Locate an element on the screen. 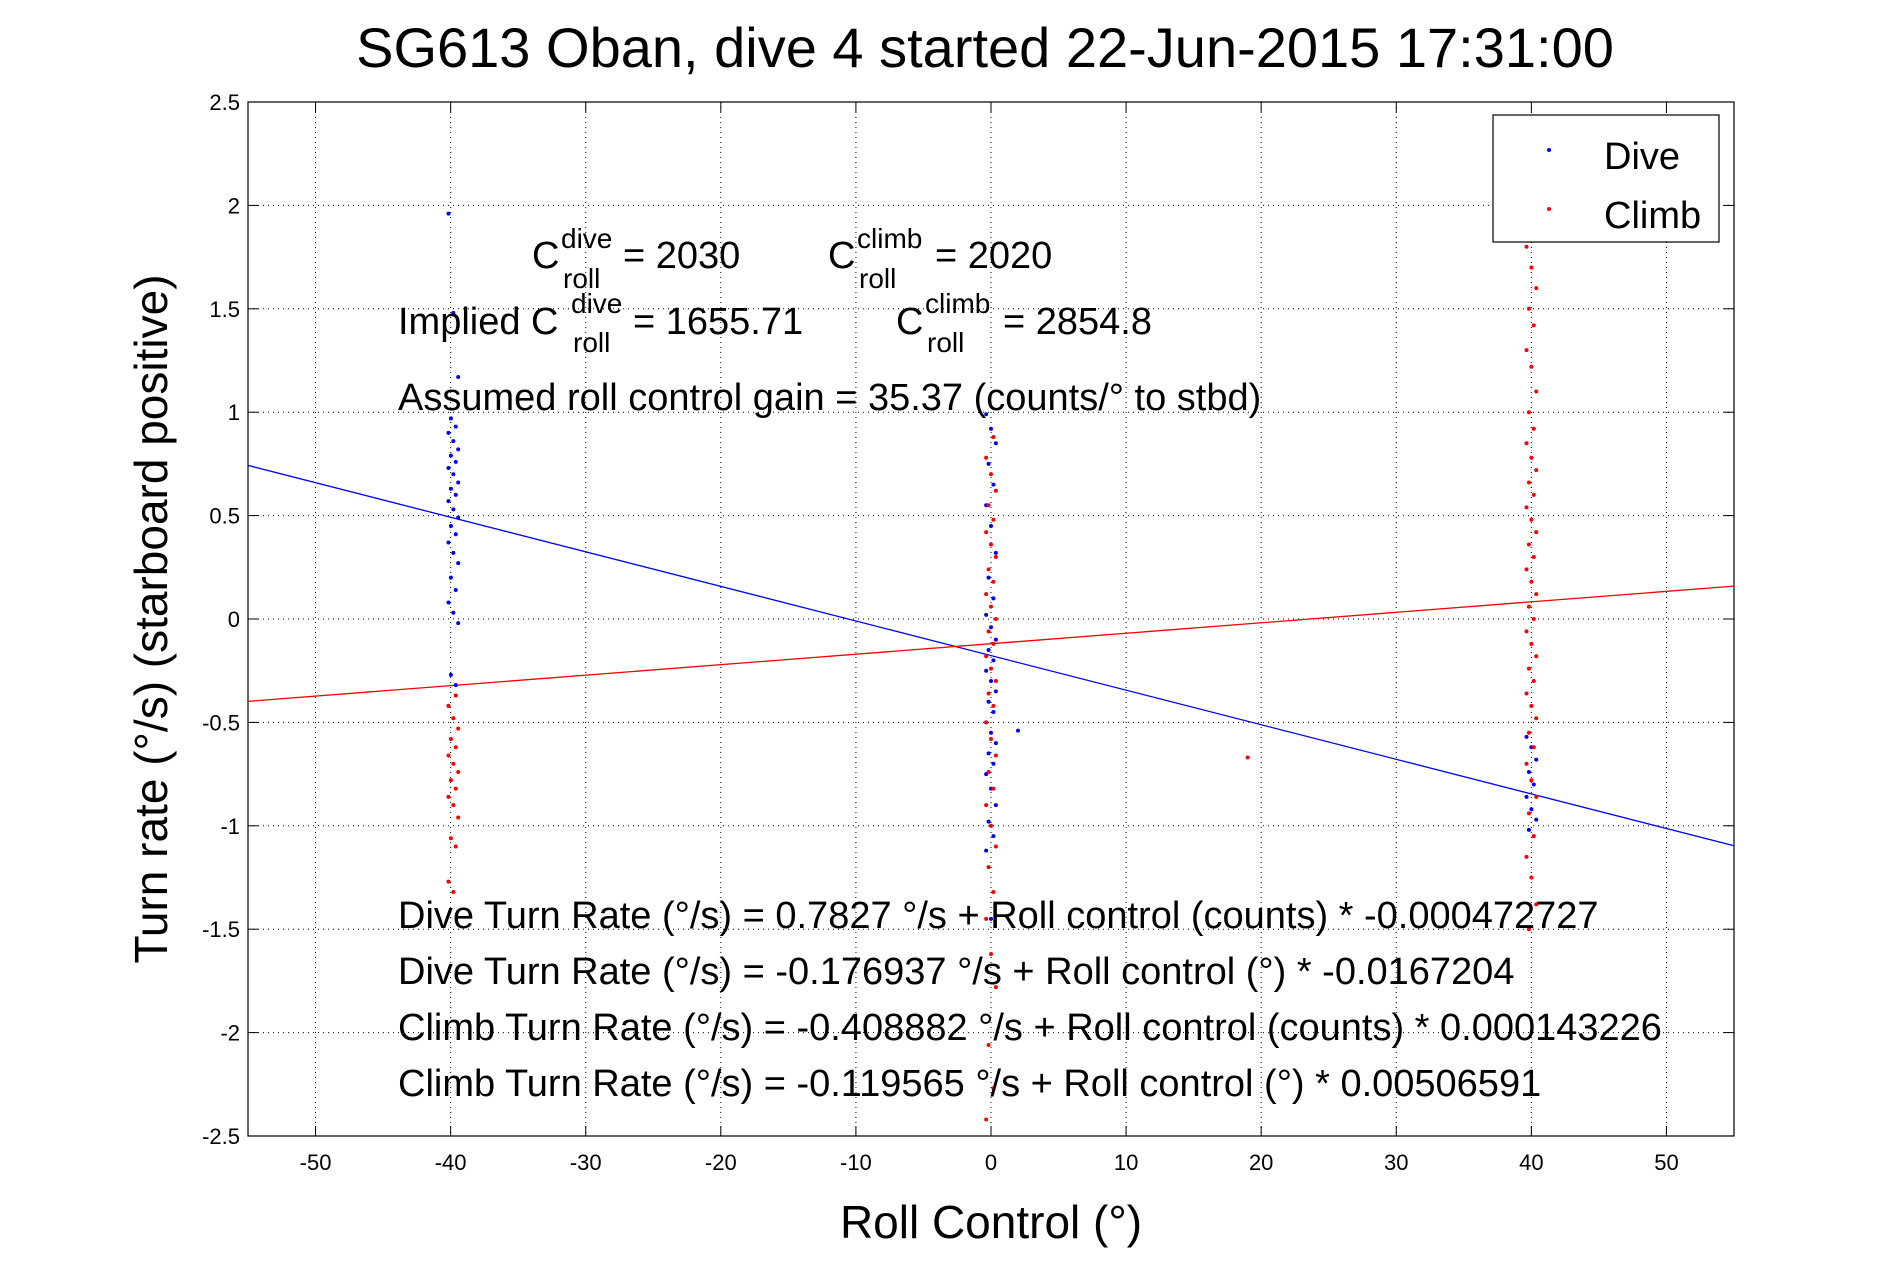  x-tick-label: 0 is located at coordinates (991, 1162).